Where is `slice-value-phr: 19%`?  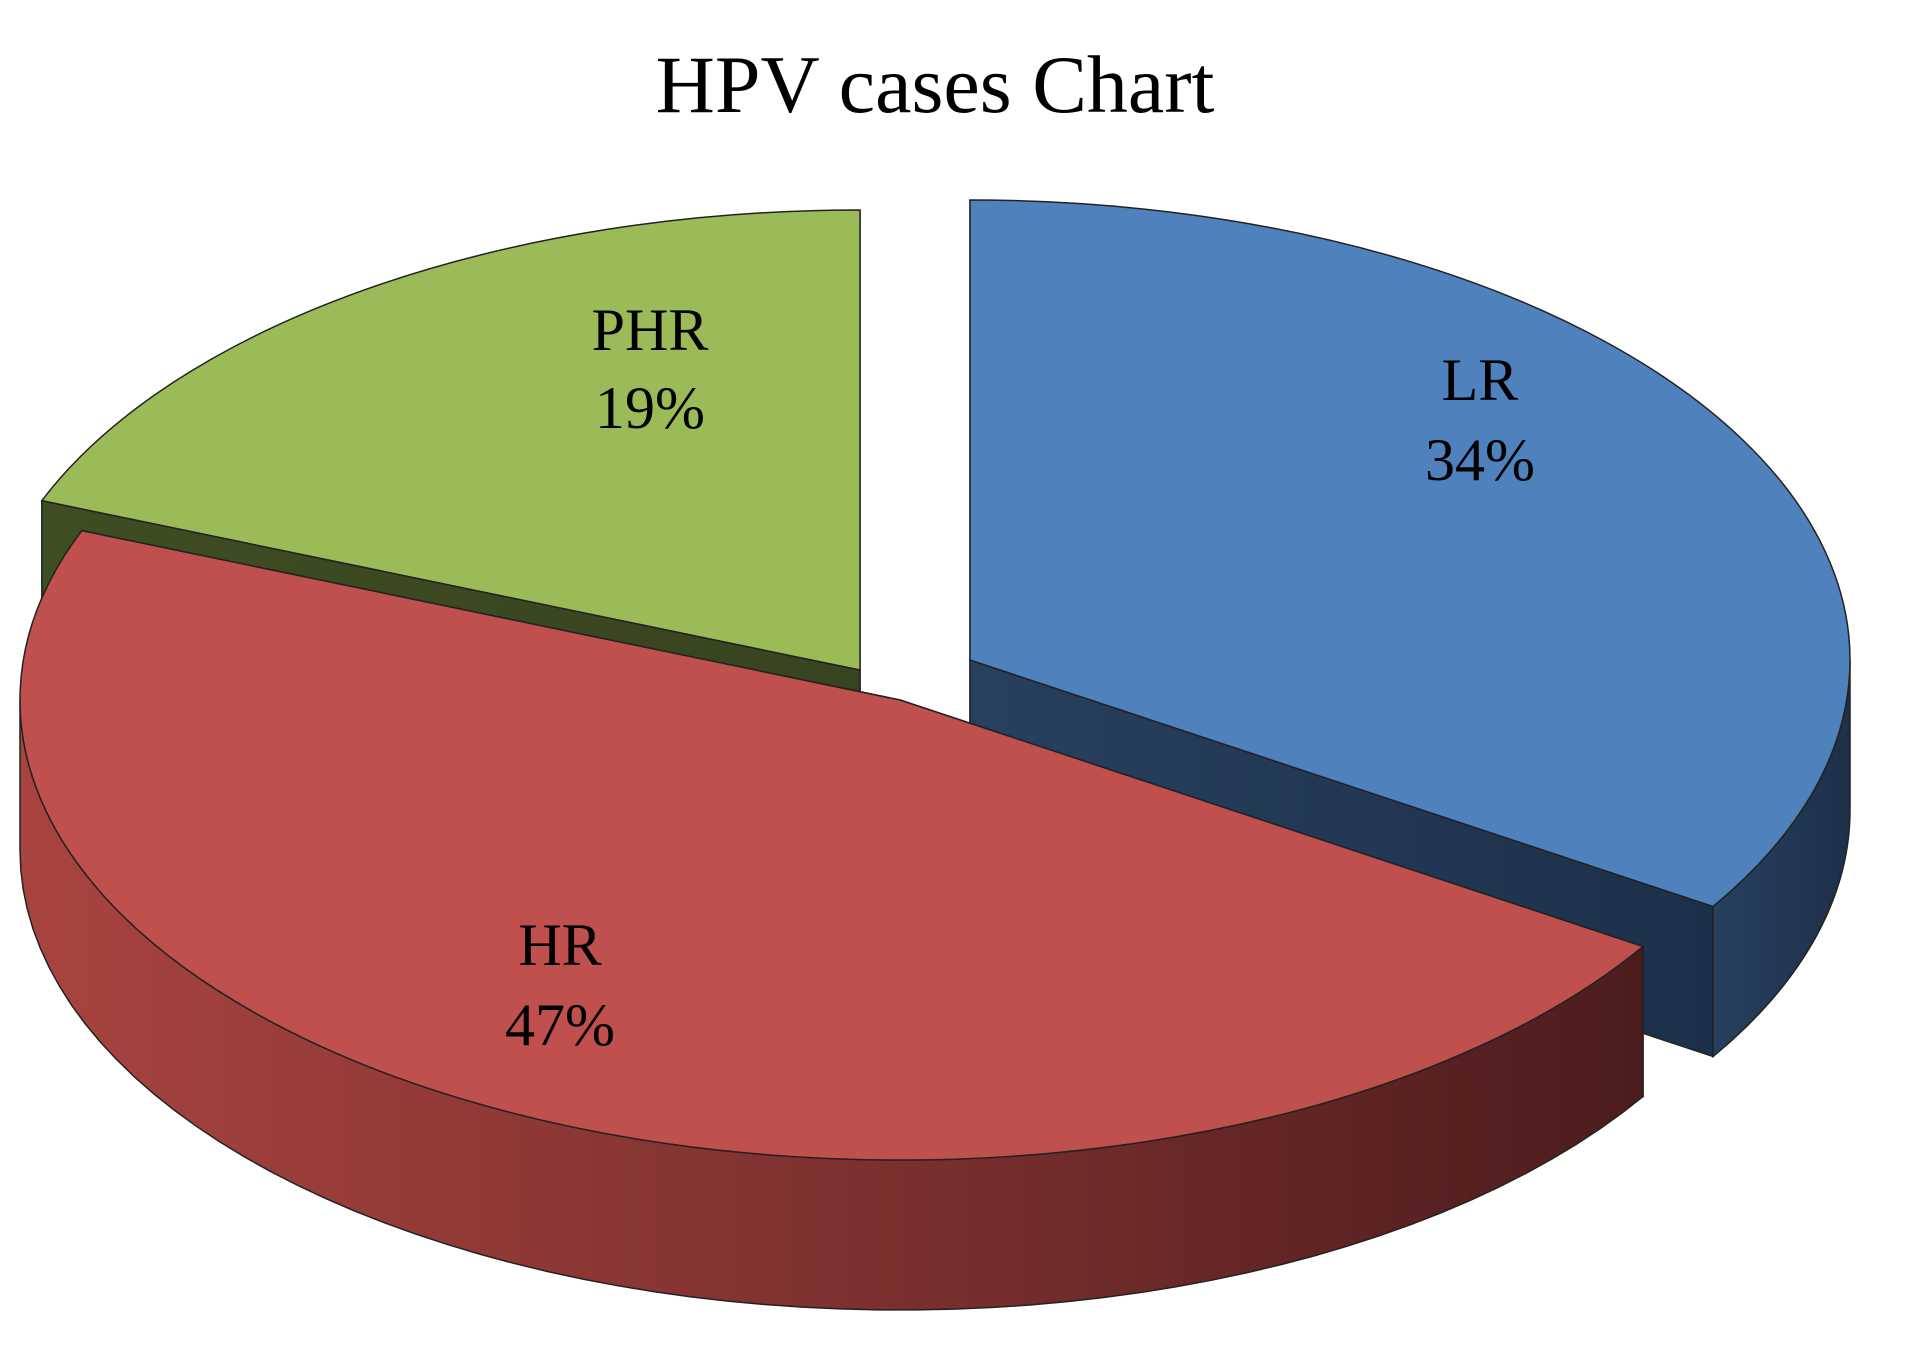
slice-value-phr: 19% is located at coordinates (650, 408).